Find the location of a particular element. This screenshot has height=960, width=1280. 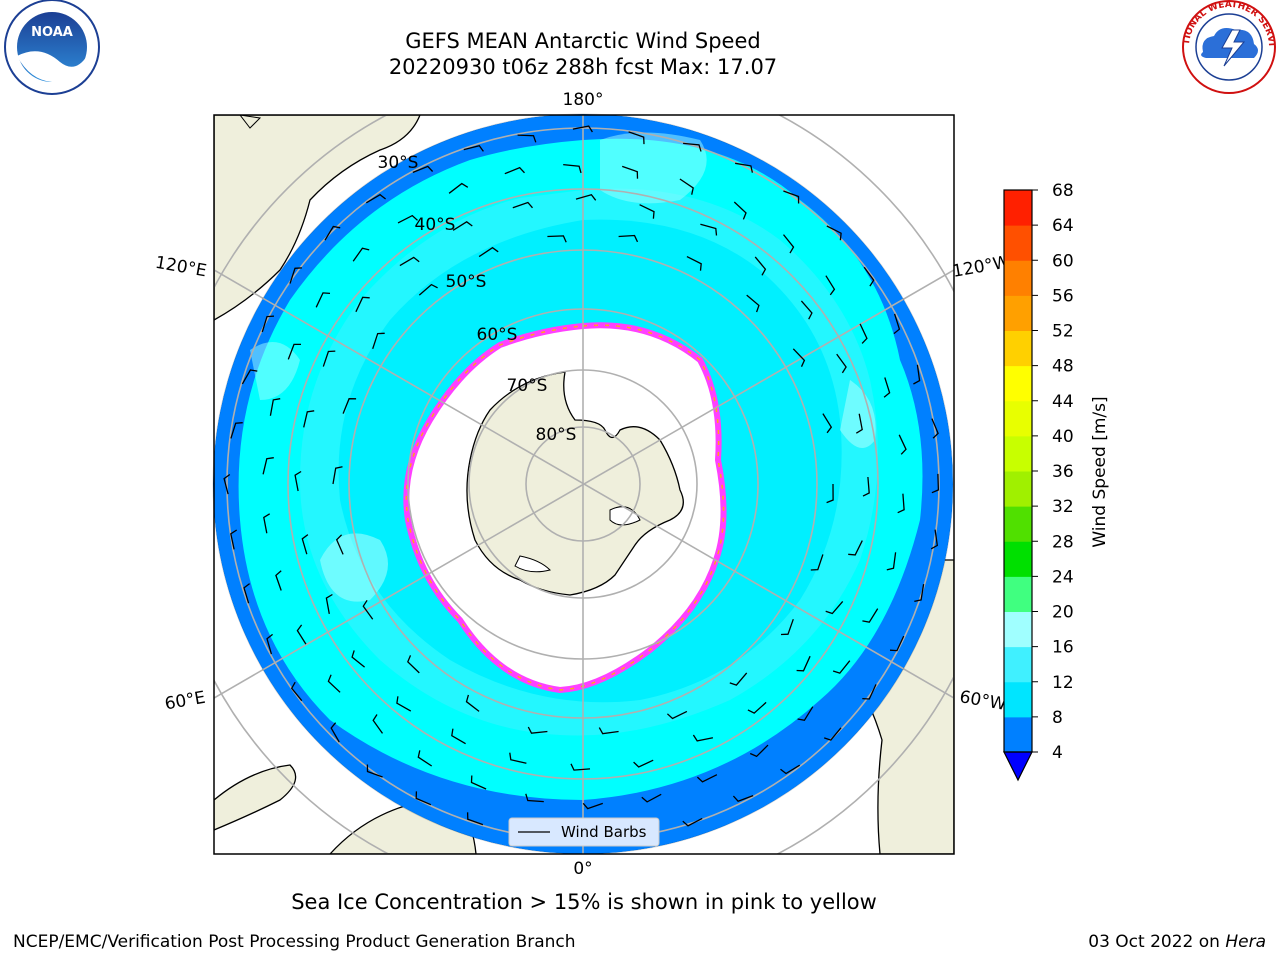

meridian-label-60w: 60°W is located at coordinates (983, 701).